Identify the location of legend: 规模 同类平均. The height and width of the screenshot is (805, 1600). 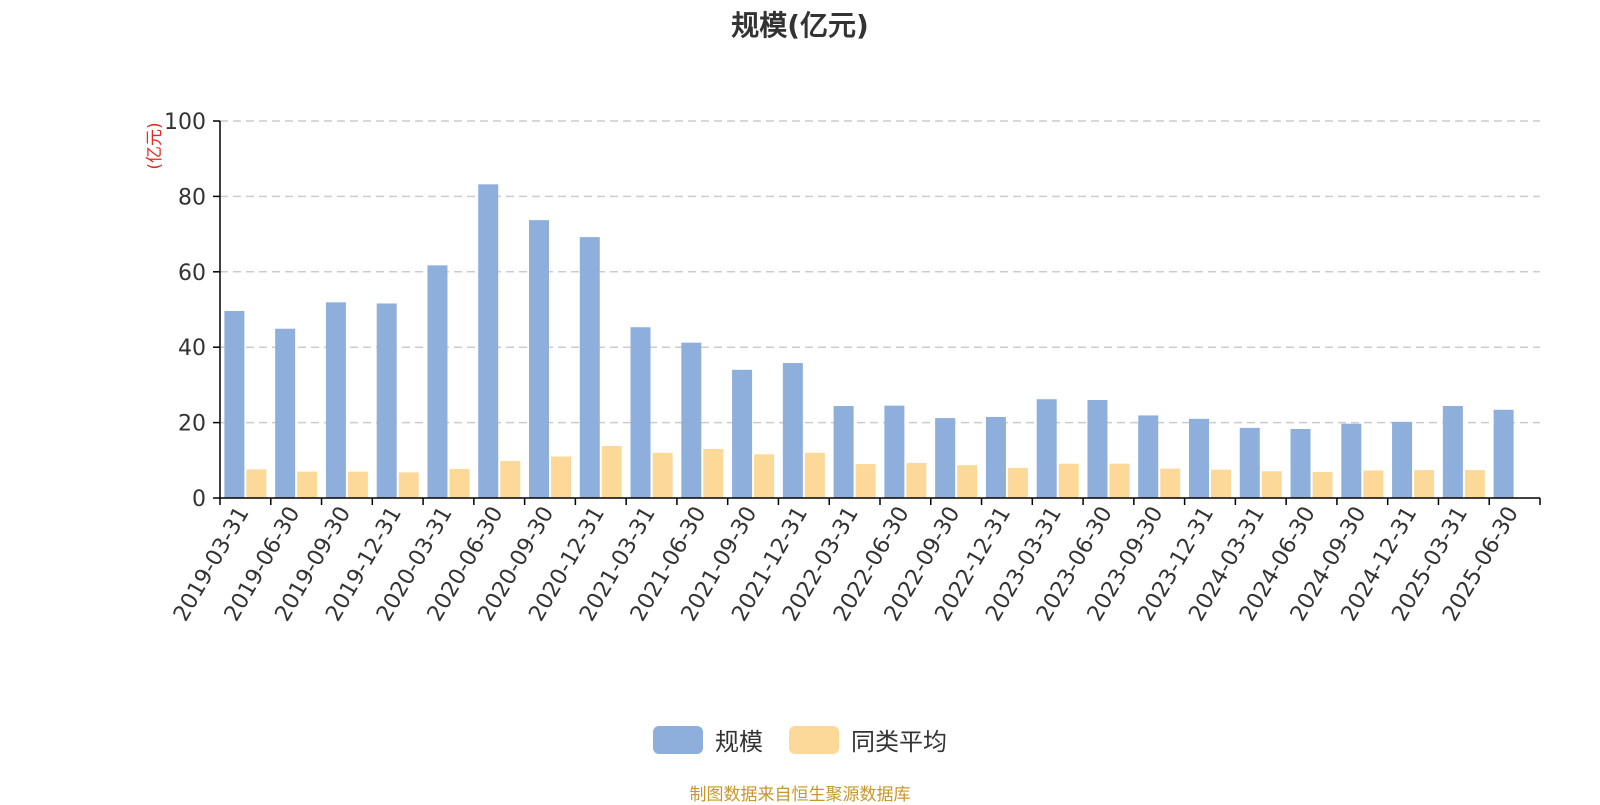
(800, 739).